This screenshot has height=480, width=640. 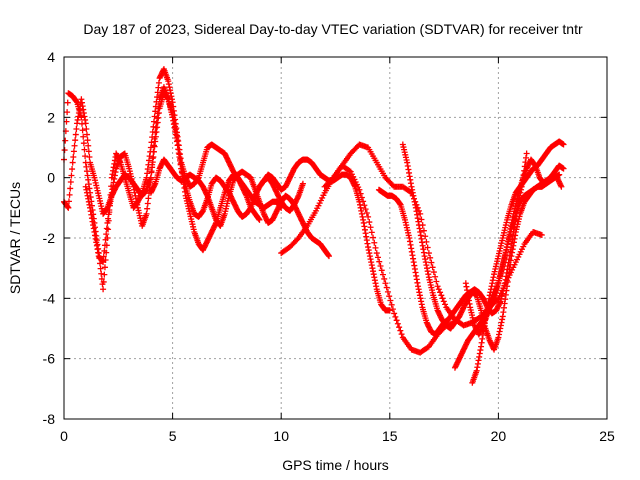 I want to click on x-tick-label: 0, so click(x=64, y=436).